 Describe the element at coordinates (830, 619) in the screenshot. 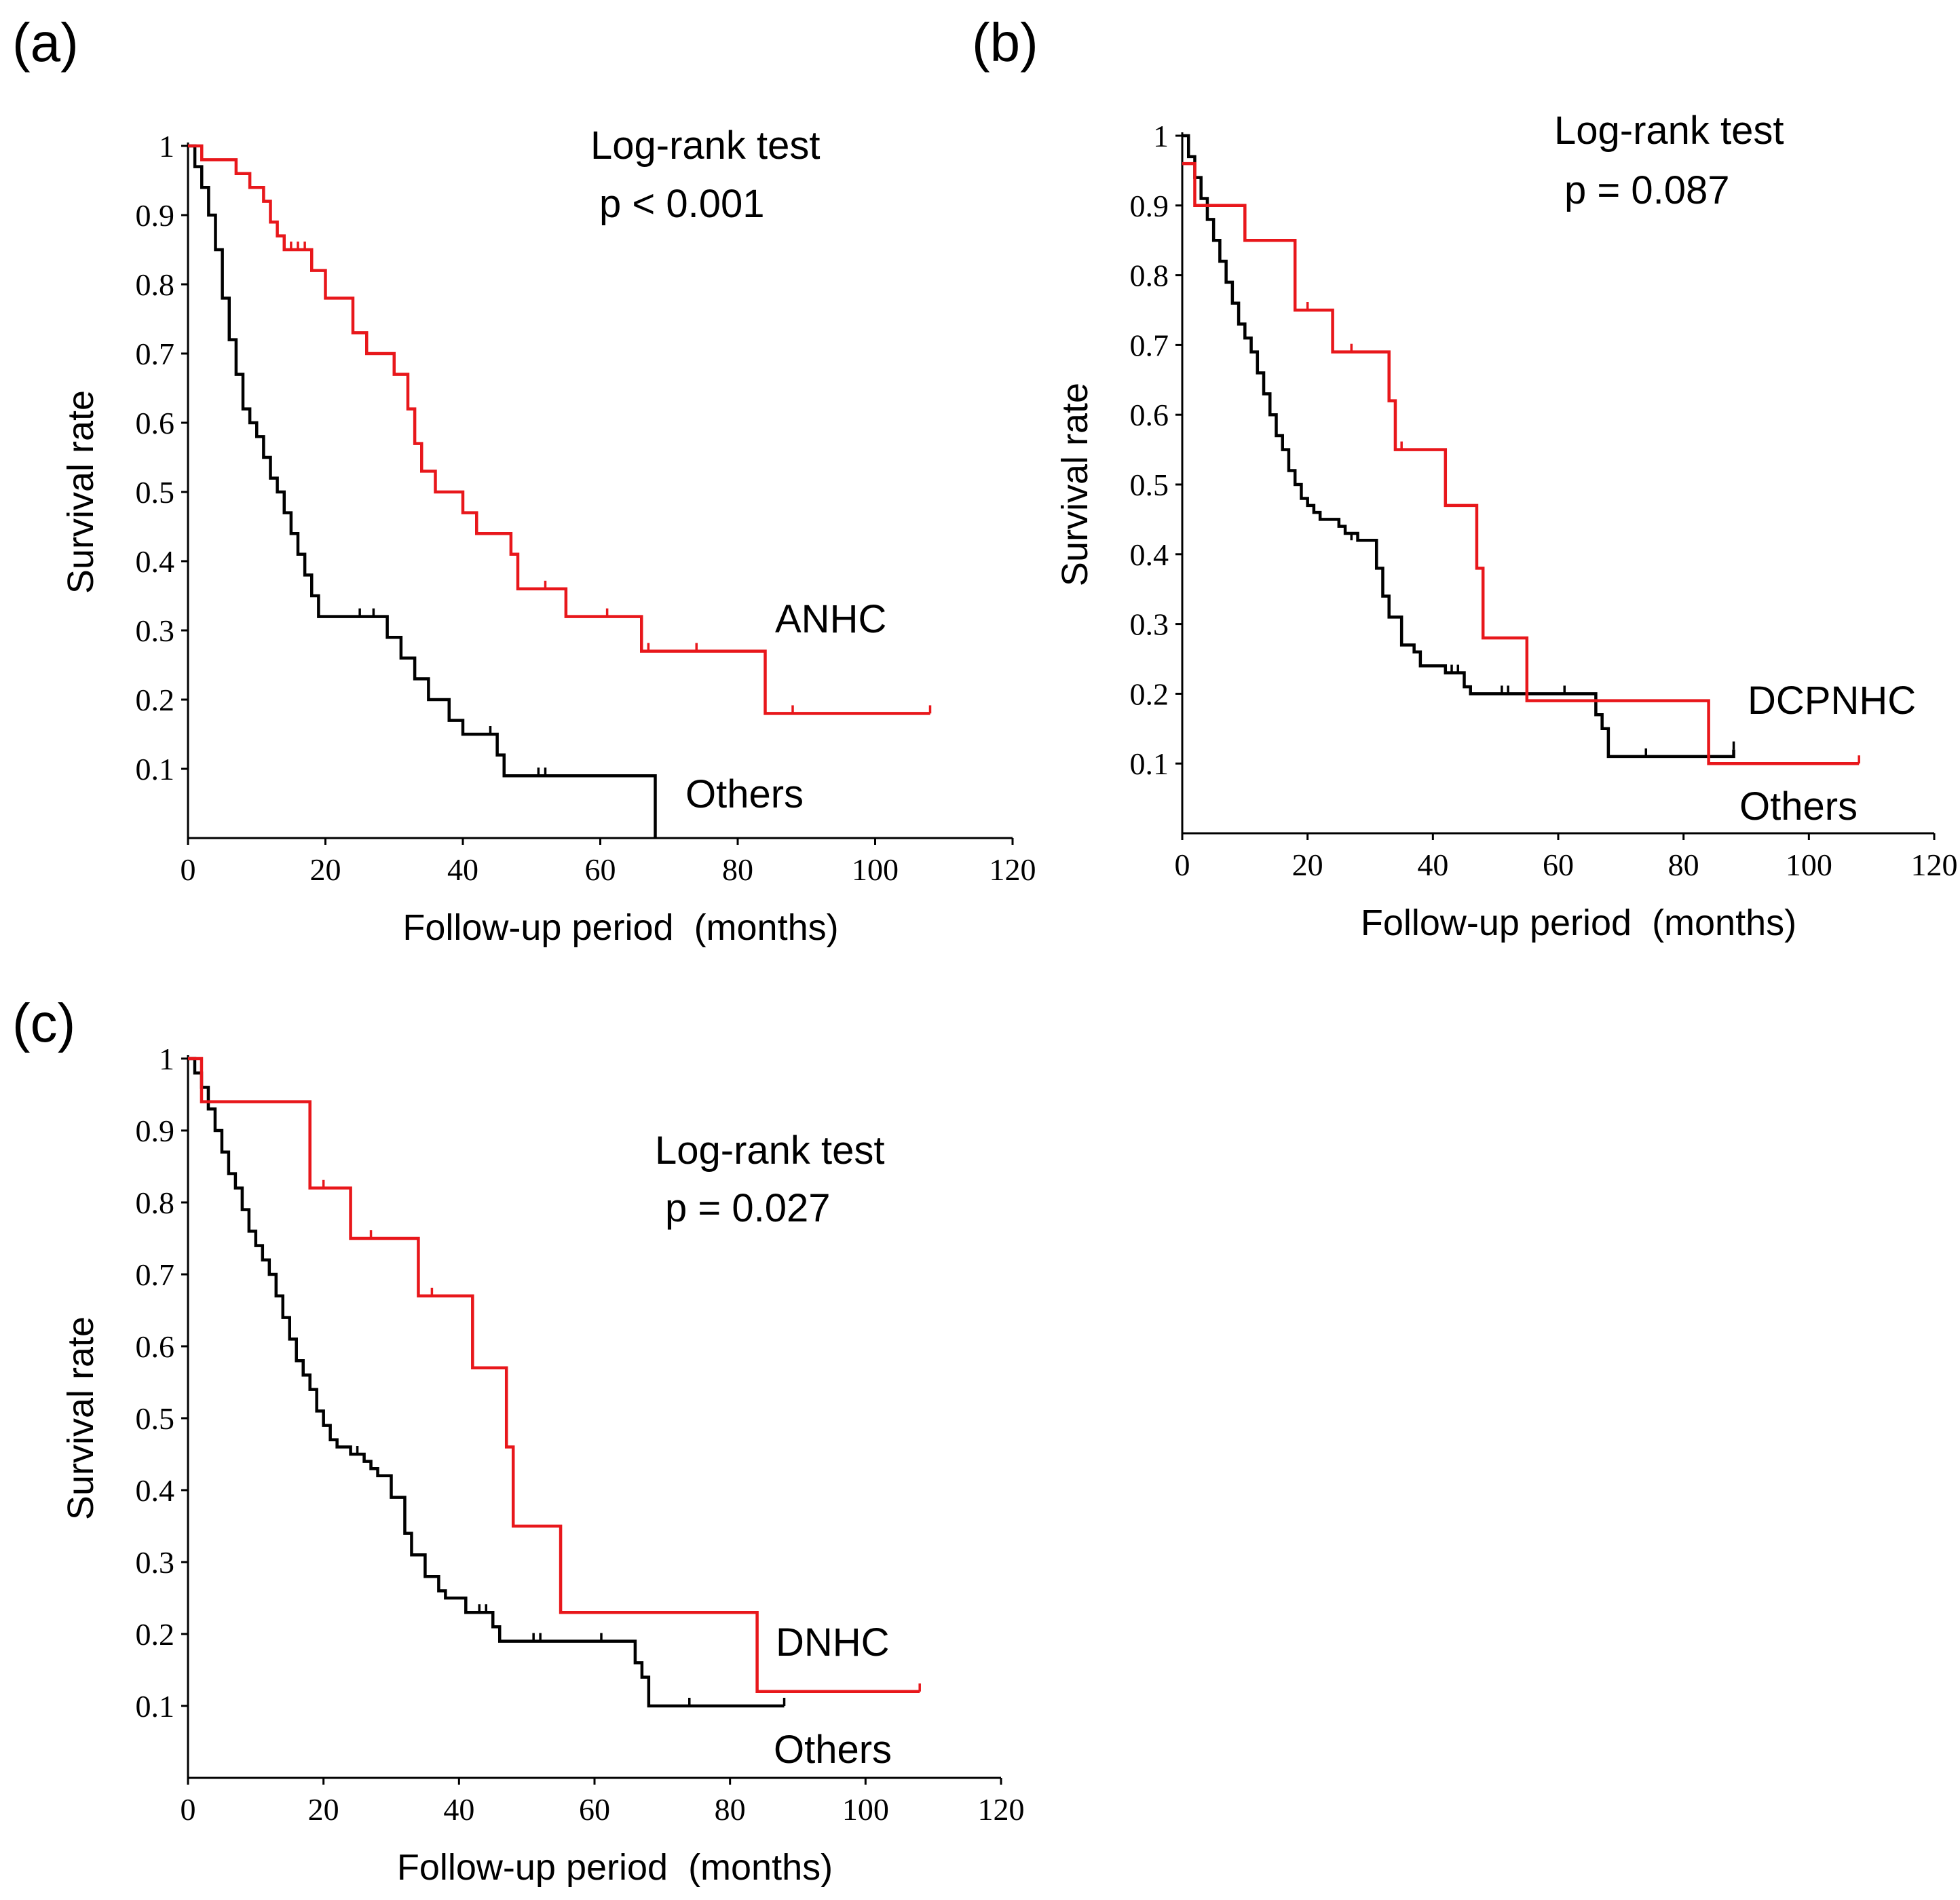

I see `series-label-anhc: ANHC` at that location.